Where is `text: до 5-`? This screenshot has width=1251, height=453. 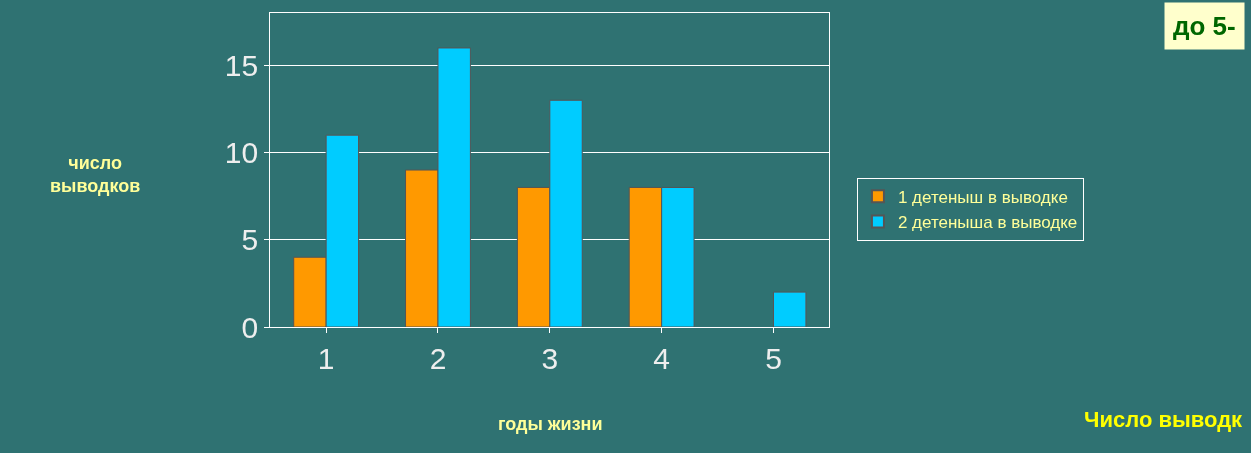
text: до 5- is located at coordinates (1204, 26).